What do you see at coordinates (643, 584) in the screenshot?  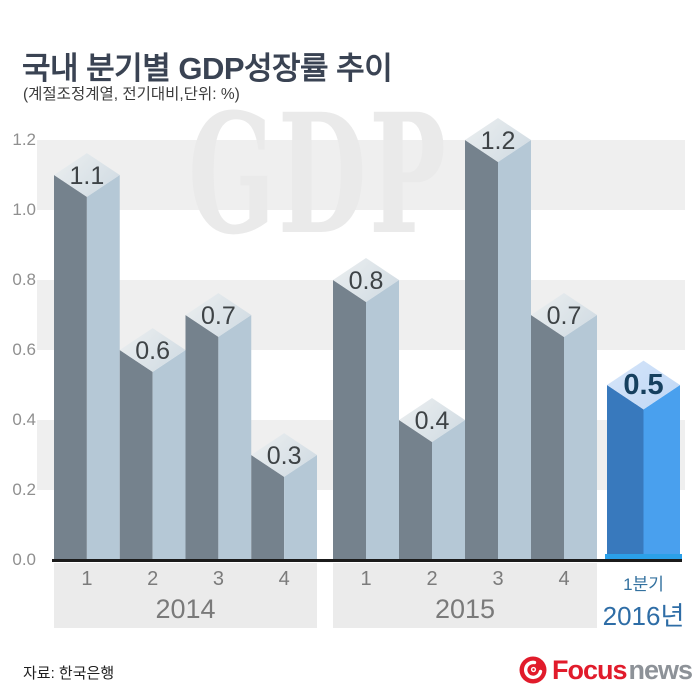 I see `quarter-label: 1분기` at bounding box center [643, 584].